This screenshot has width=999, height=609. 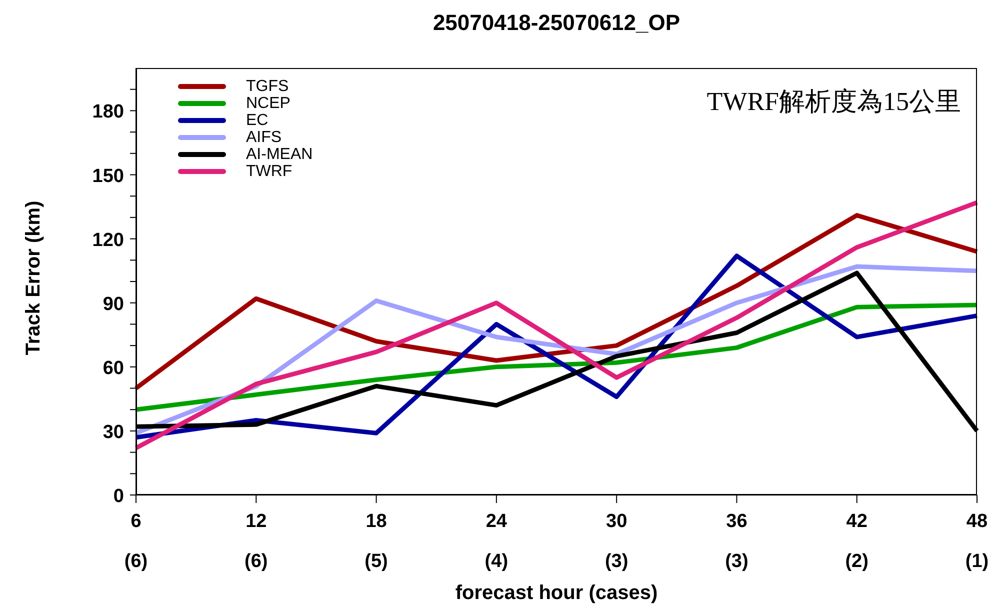 I want to click on legend-label: NCEP, so click(x=268, y=103).